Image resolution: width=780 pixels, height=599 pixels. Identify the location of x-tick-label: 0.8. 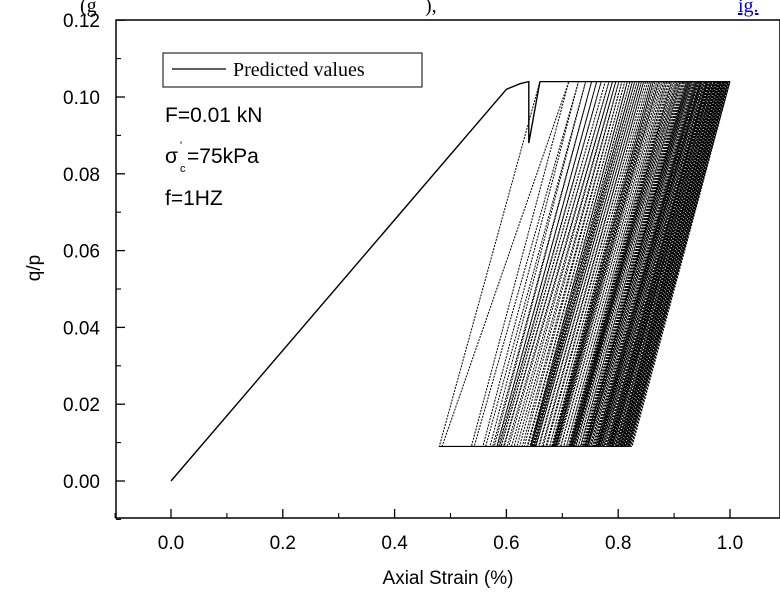
(618, 543).